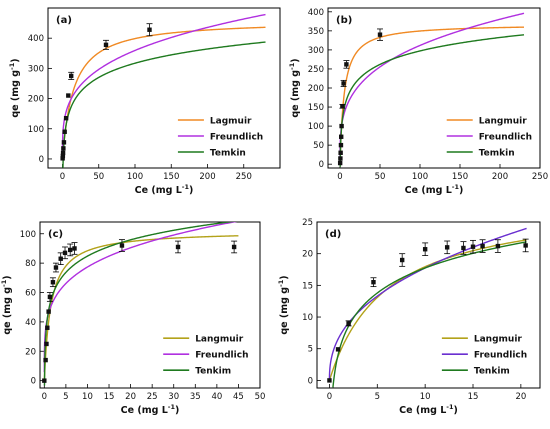  What do you see at coordinates (109, 397) in the screenshot?
I see `x-tick-label: 15` at bounding box center [109, 397].